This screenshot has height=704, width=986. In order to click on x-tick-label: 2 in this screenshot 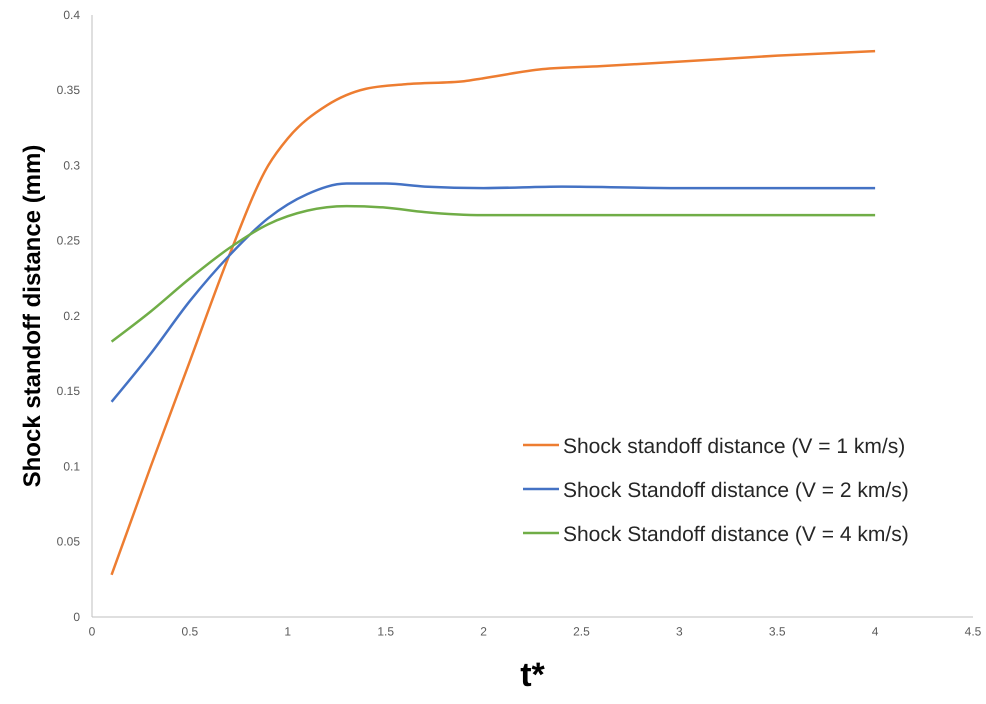, I will do `click(484, 631)`.